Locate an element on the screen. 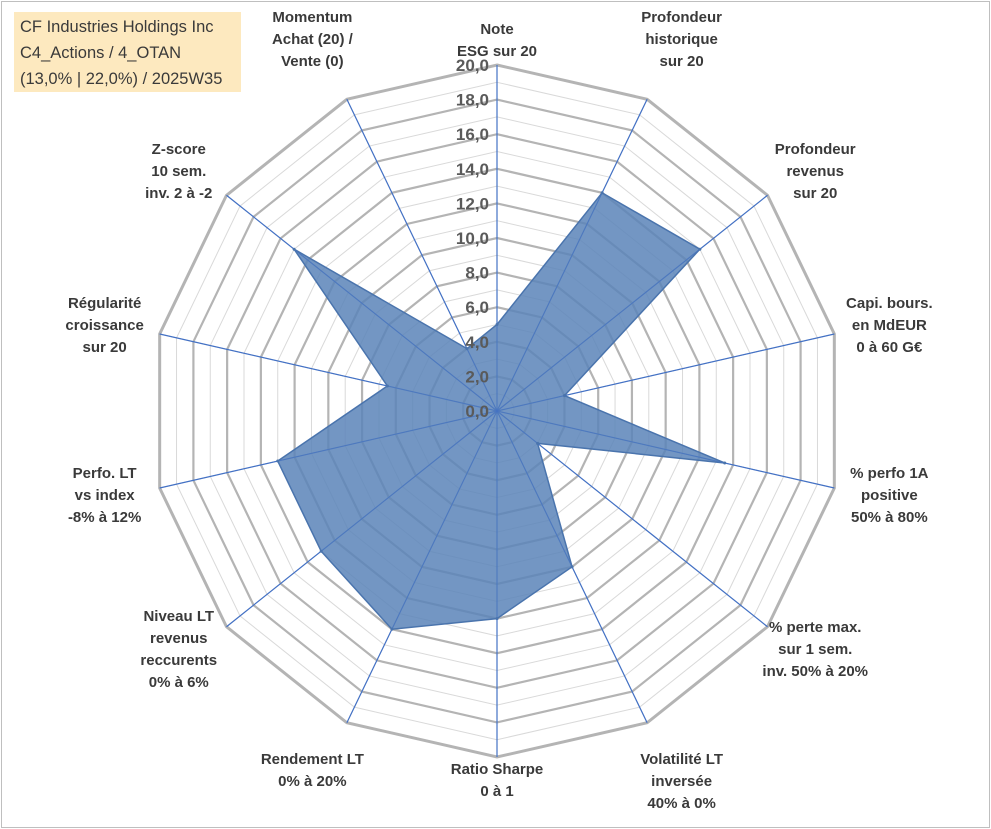  axis-label-line: sur 1 sem. is located at coordinates (815, 650).